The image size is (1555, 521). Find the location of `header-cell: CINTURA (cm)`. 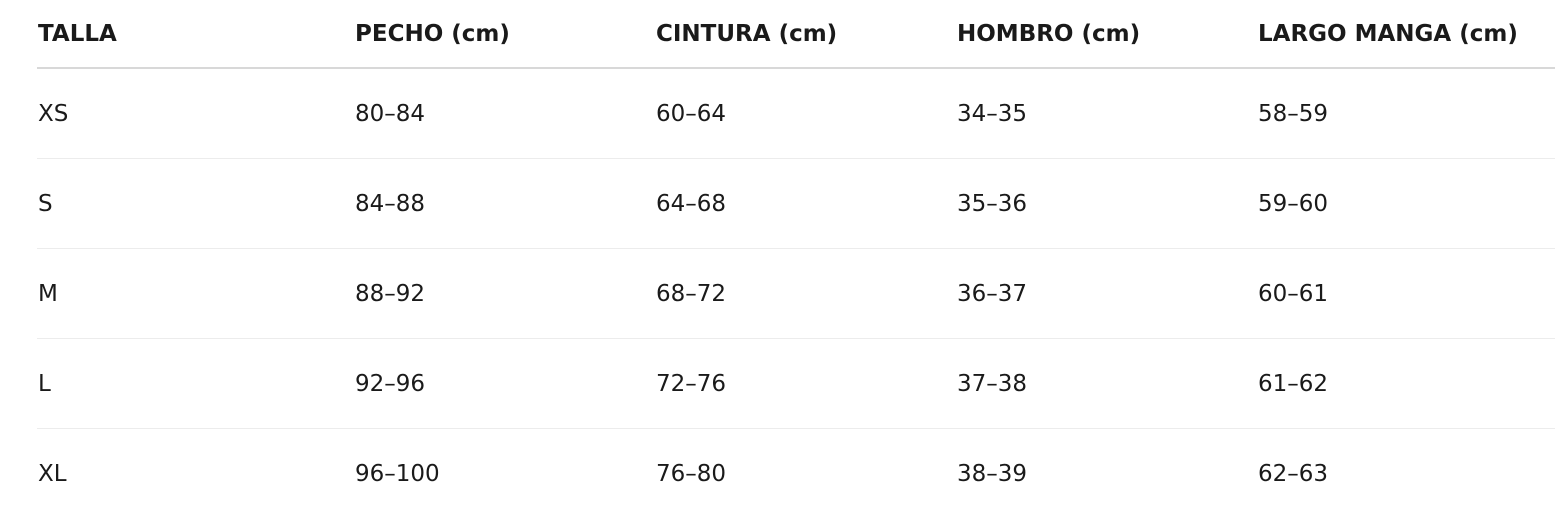

header-cell: CINTURA (cm) is located at coordinates (805, 34).